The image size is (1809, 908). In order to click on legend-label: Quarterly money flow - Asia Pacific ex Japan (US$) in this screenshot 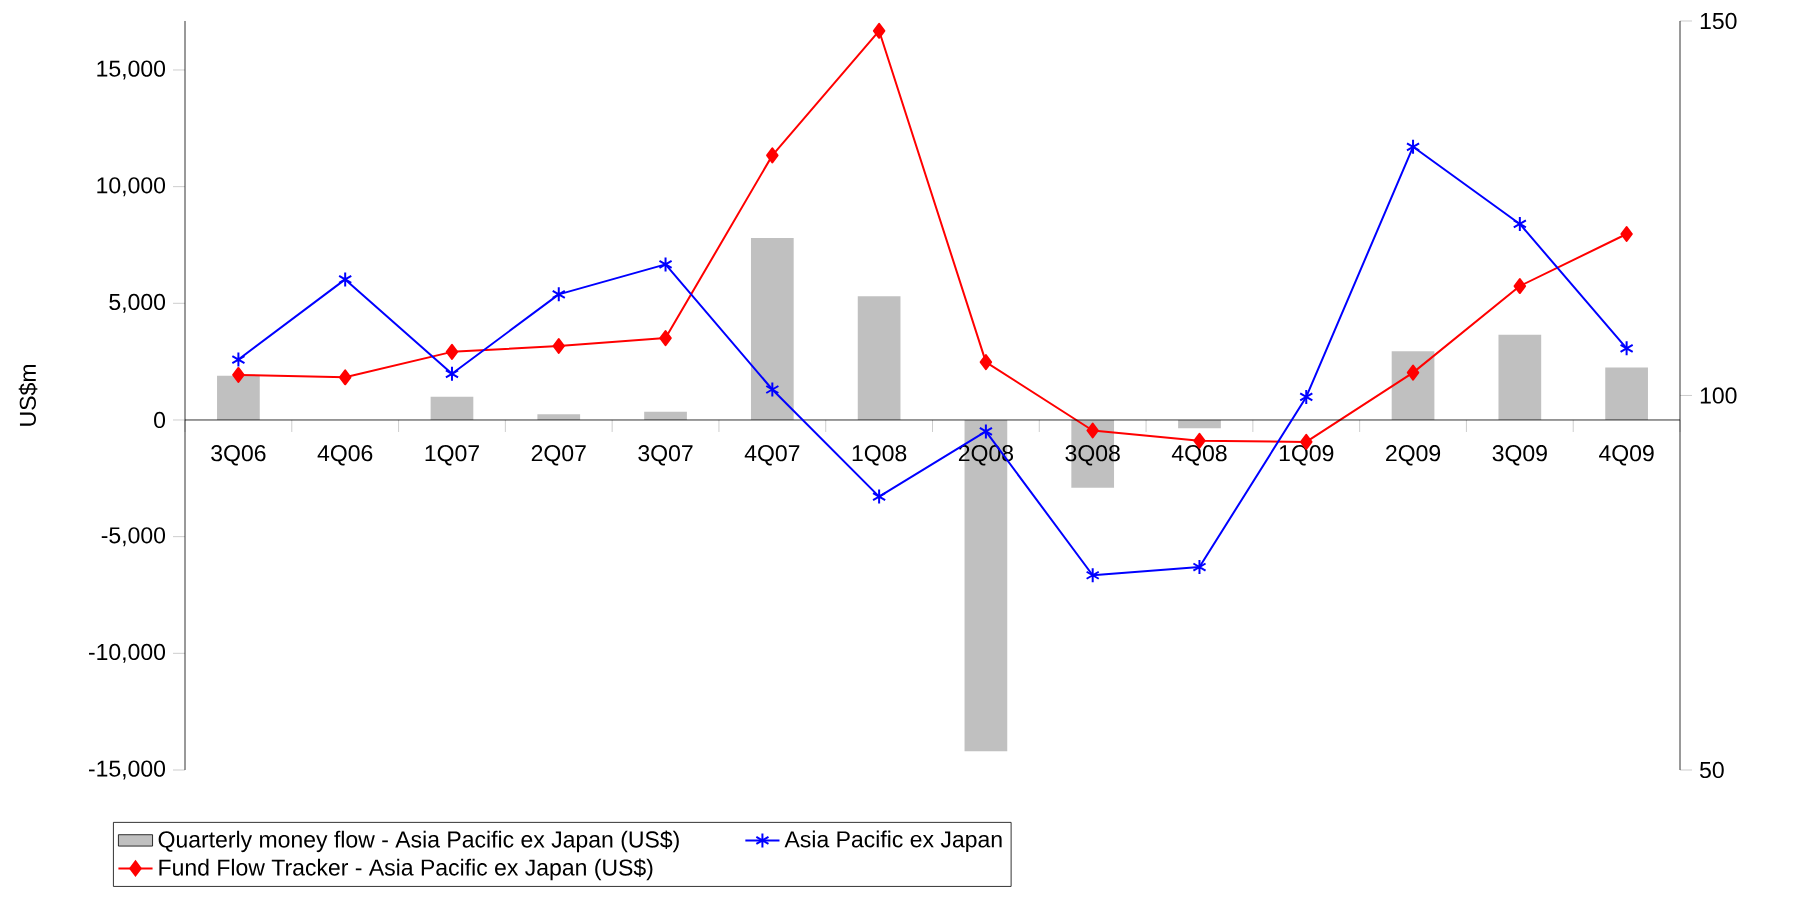, I will do `click(418, 841)`.